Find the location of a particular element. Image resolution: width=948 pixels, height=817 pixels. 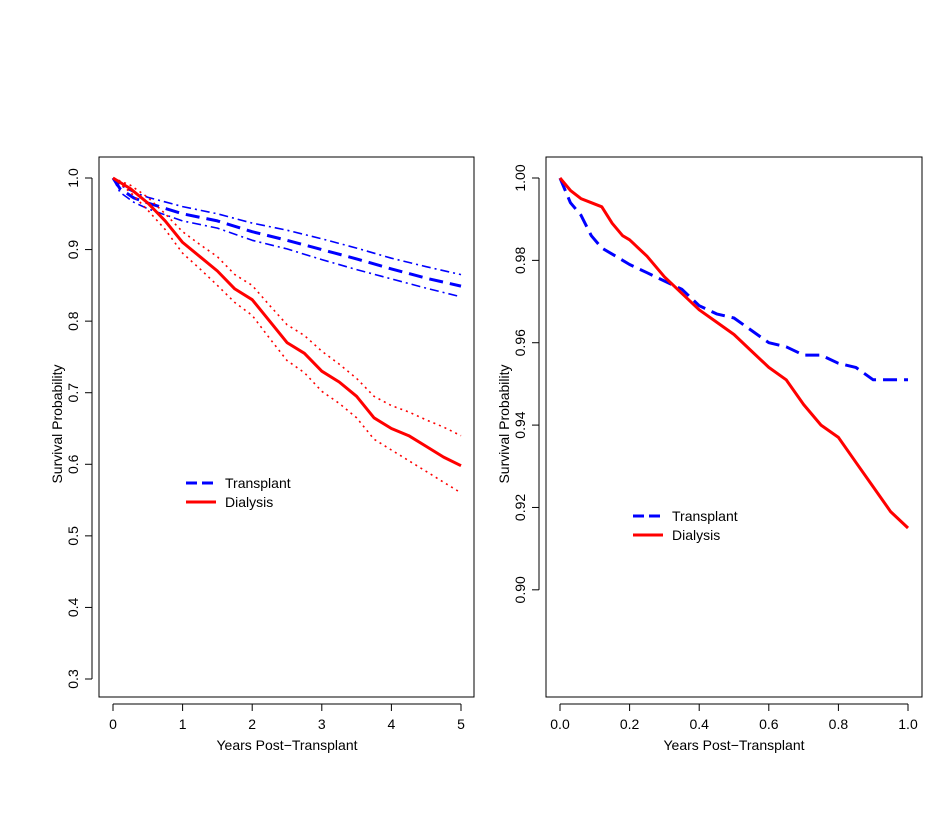

y-tick-label: 0.90 is located at coordinates (520, 589).